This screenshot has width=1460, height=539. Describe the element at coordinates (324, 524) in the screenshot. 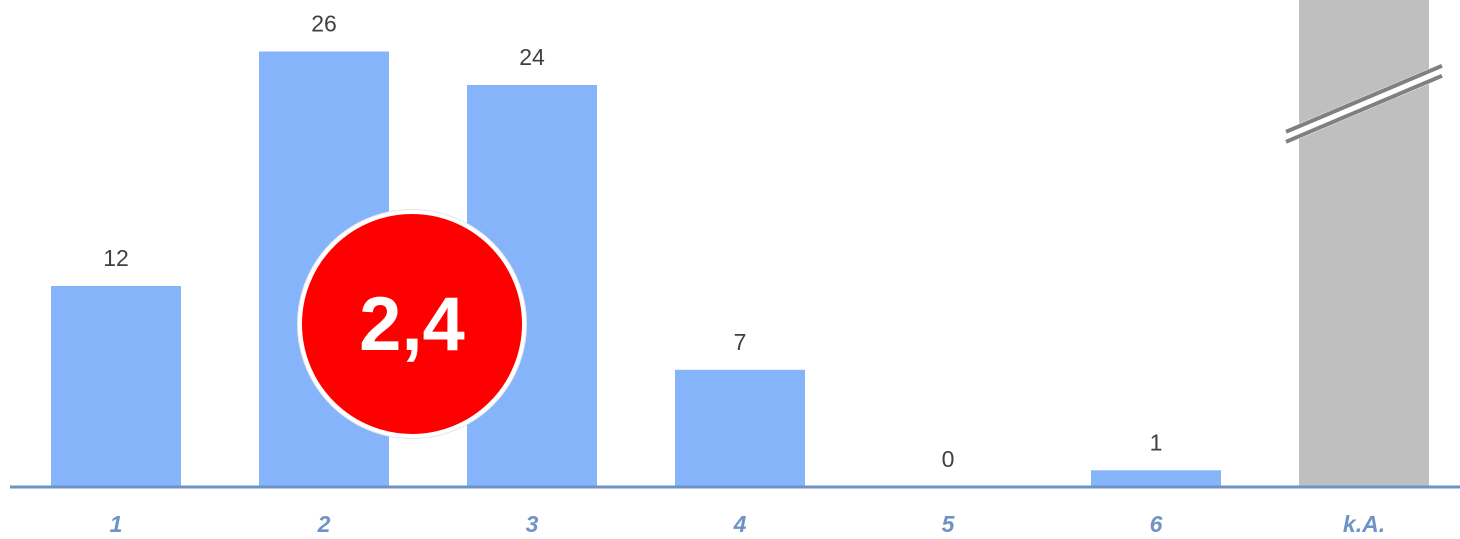

I see `category-label: 2` at that location.